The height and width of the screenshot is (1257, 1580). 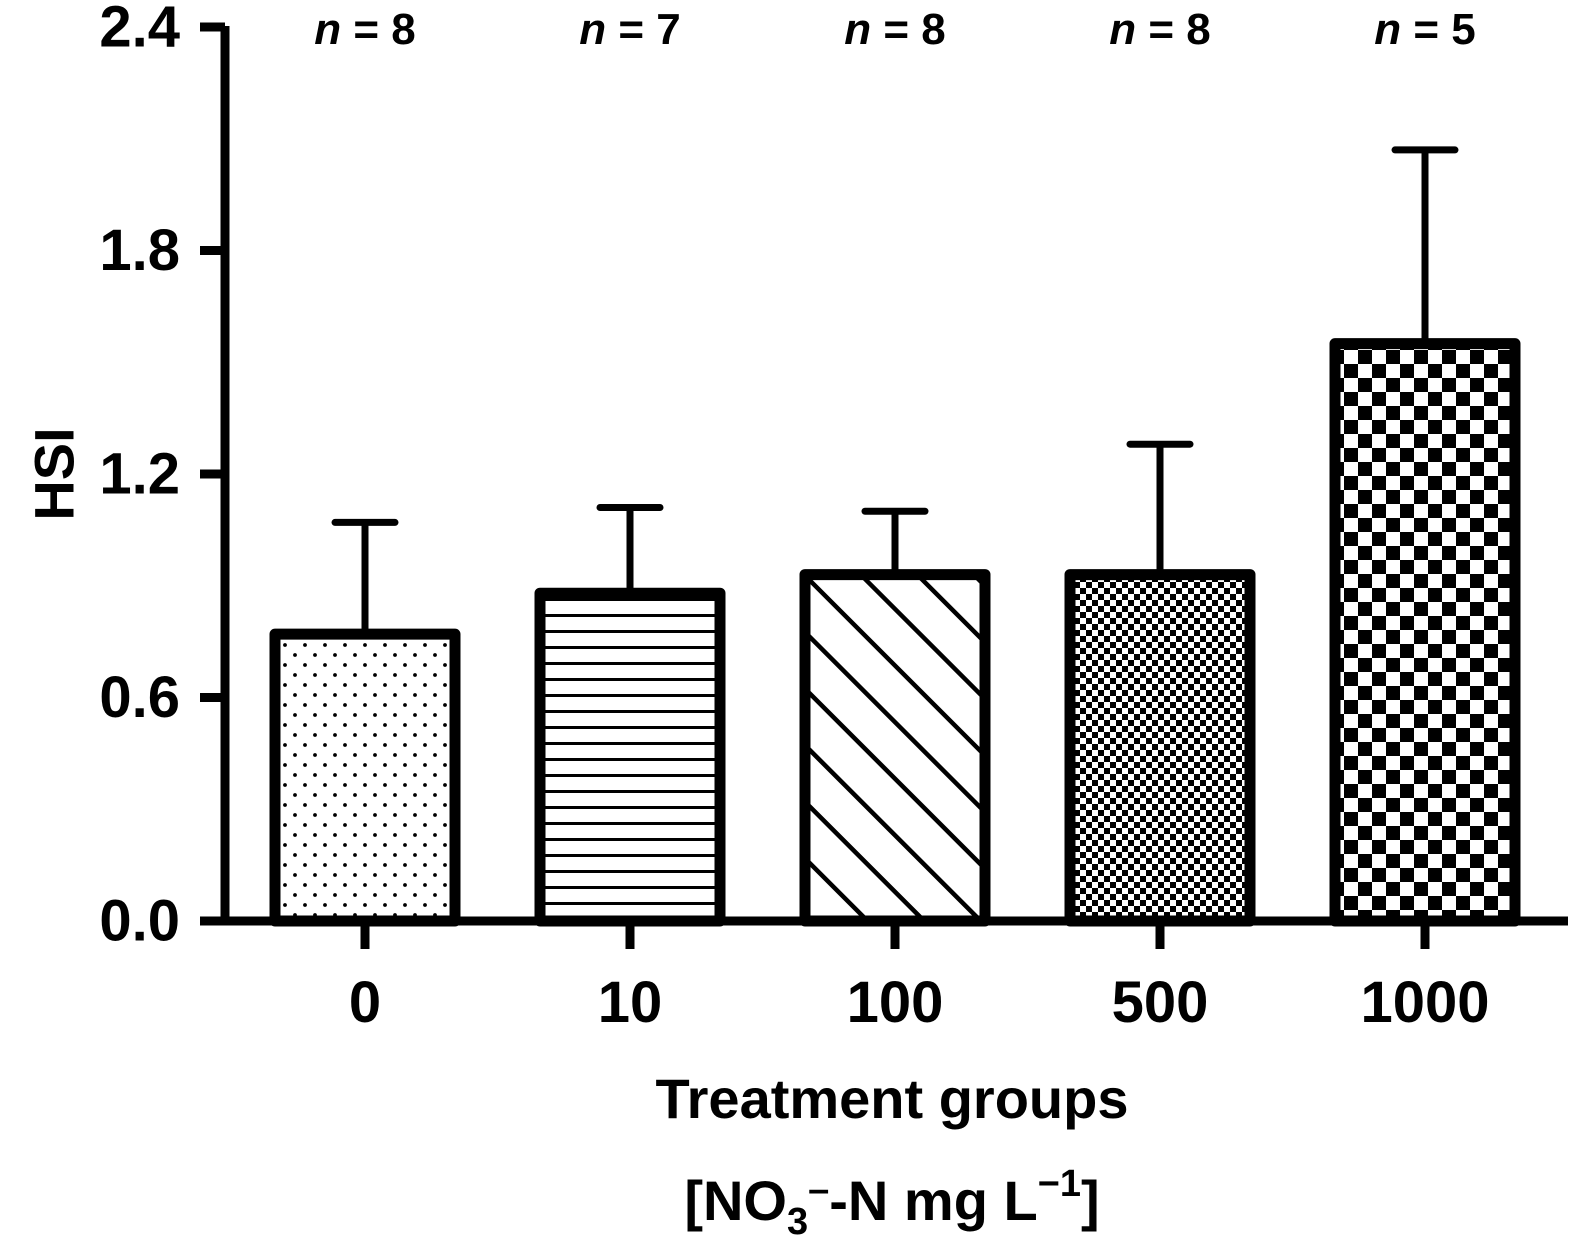 I want to click on x-unit-mid: -N mg L, so click(x=933, y=1200).